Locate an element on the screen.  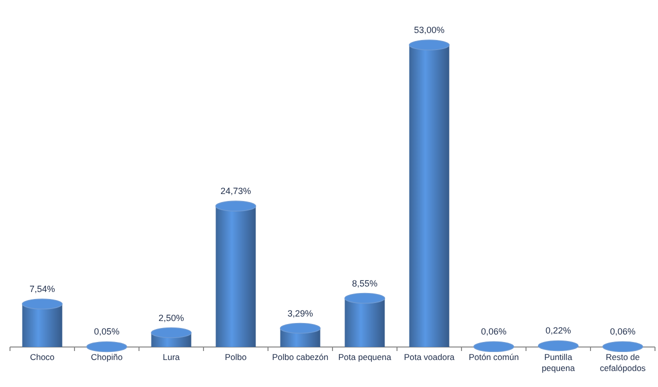
data-label: 24,73% is located at coordinates (236, 191).